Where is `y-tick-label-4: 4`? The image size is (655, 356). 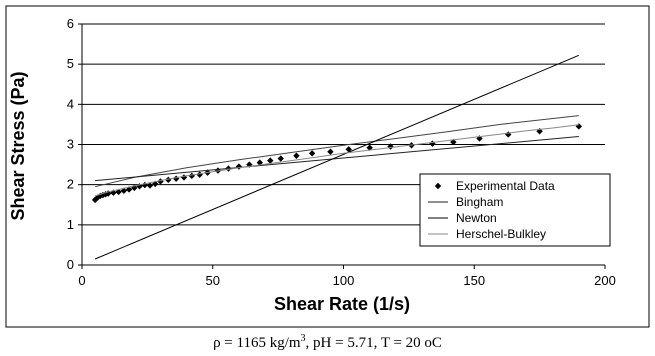 y-tick-label-4: 4 is located at coordinates (70, 103).